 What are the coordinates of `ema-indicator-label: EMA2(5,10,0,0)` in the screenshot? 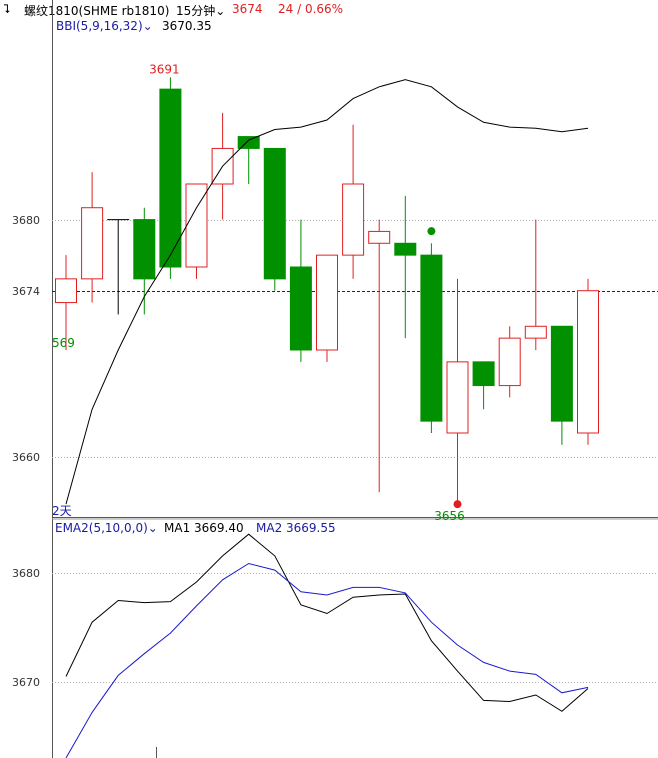 It's located at (101, 528).